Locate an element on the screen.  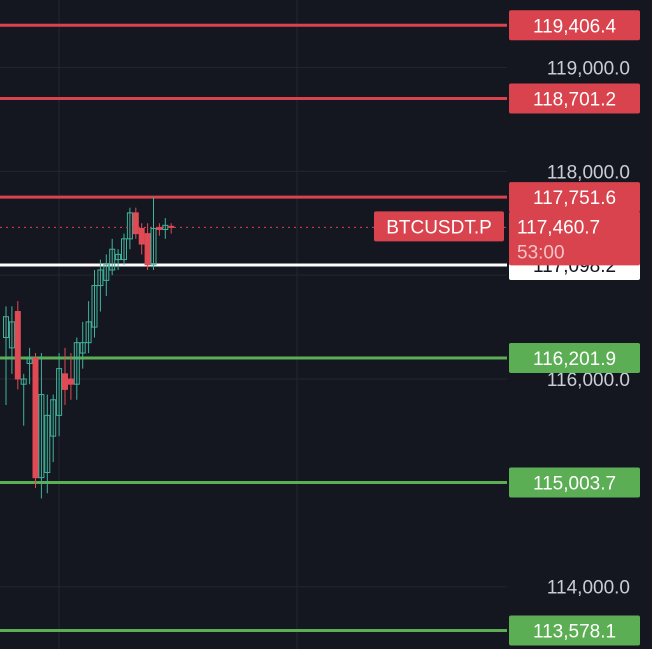
y-axis-tick-label: 114,000.0 is located at coordinates (588, 588).